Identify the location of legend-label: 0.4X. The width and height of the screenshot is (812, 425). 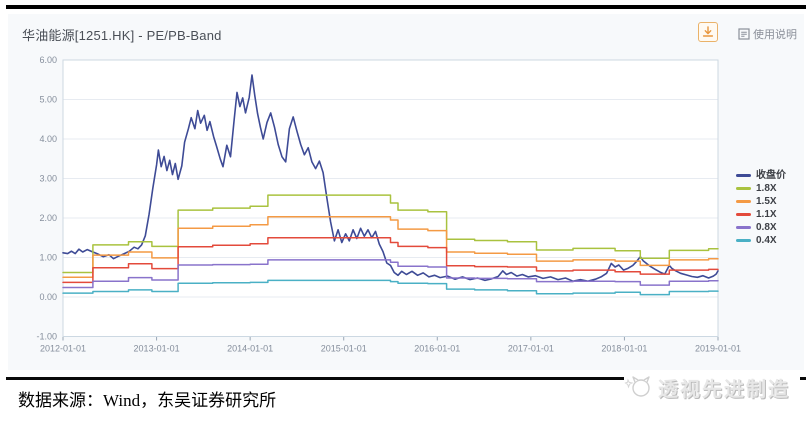
(766, 240).